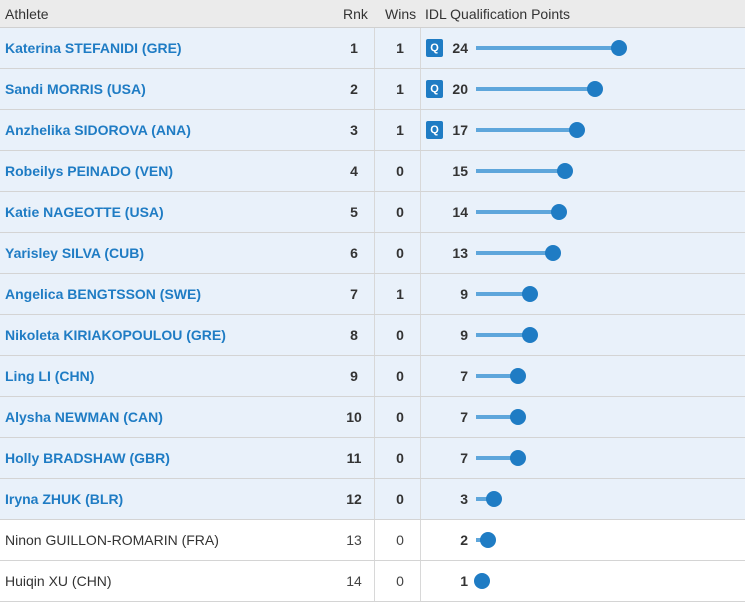  I want to click on athlete-name: Nikoleta KIRIAKOPOULOU (GRE), so click(115, 335).